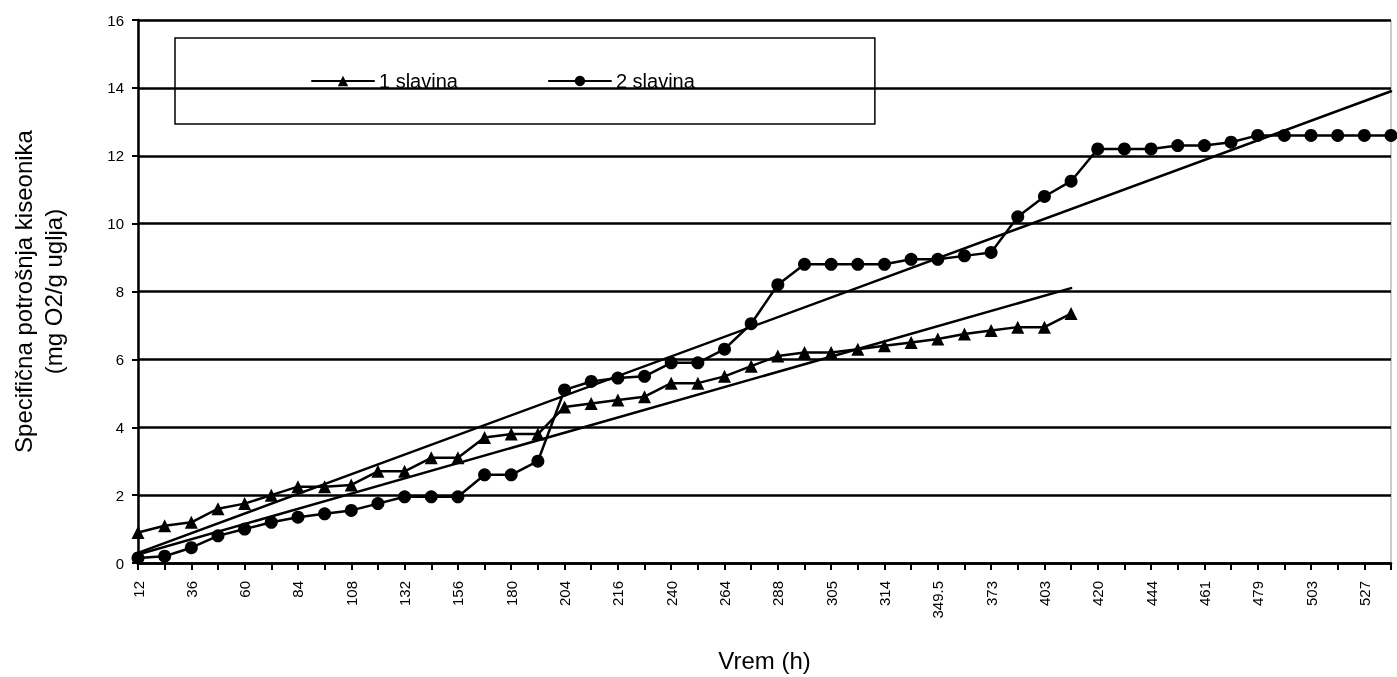 The image size is (1397, 677). What do you see at coordinates (405, 594) in the screenshot?
I see `x-tick-label: 132` at bounding box center [405, 594].